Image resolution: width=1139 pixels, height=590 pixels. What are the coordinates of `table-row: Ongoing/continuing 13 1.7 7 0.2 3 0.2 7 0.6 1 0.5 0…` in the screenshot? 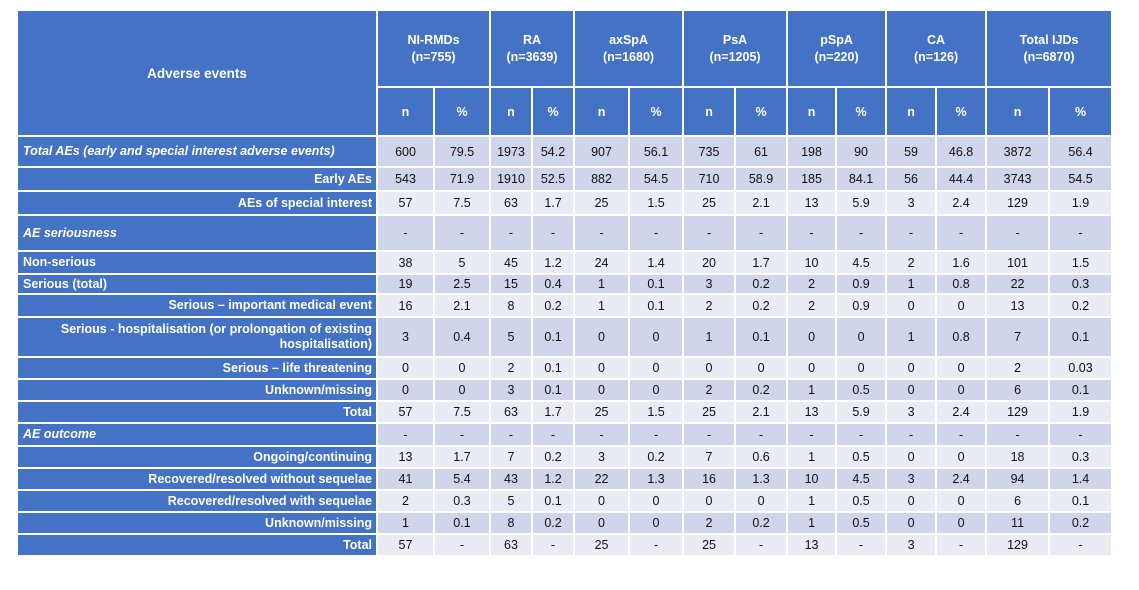 It's located at (565, 457).